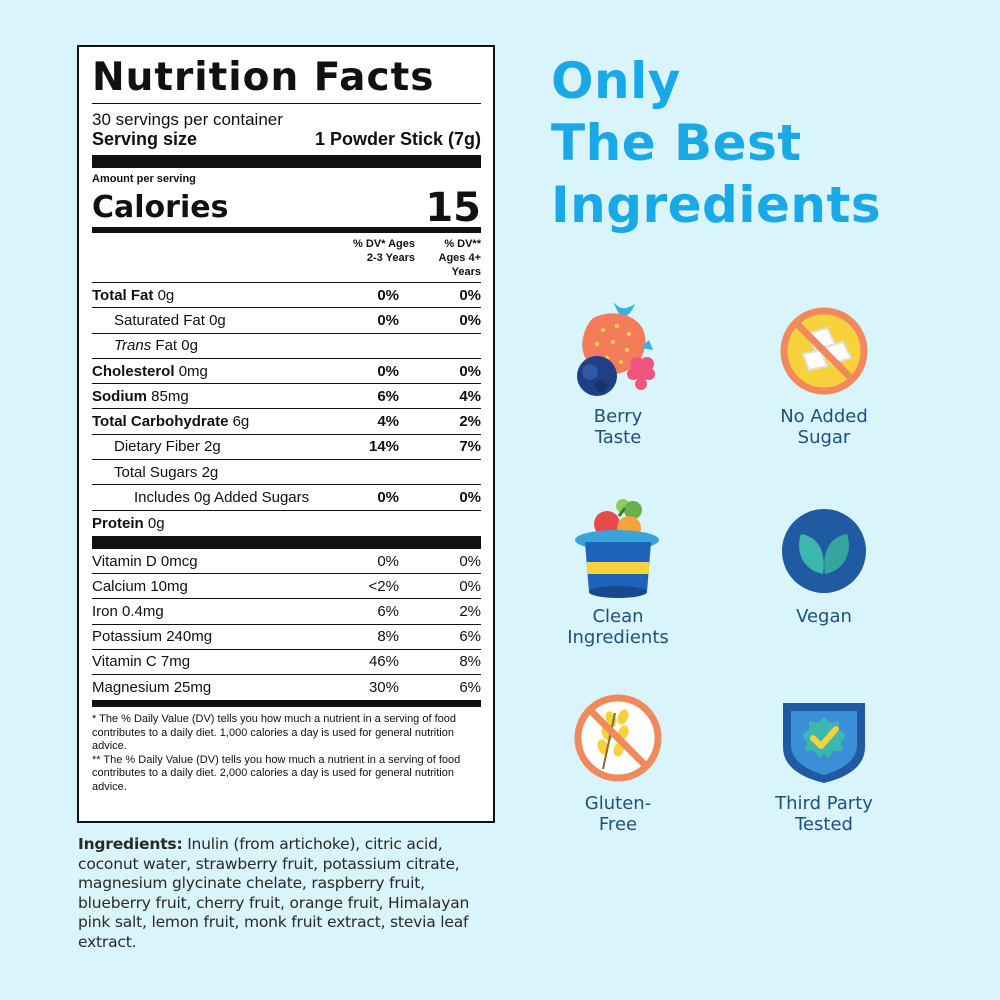  I want to click on headline: Only The Best Ingredients, so click(761, 143).